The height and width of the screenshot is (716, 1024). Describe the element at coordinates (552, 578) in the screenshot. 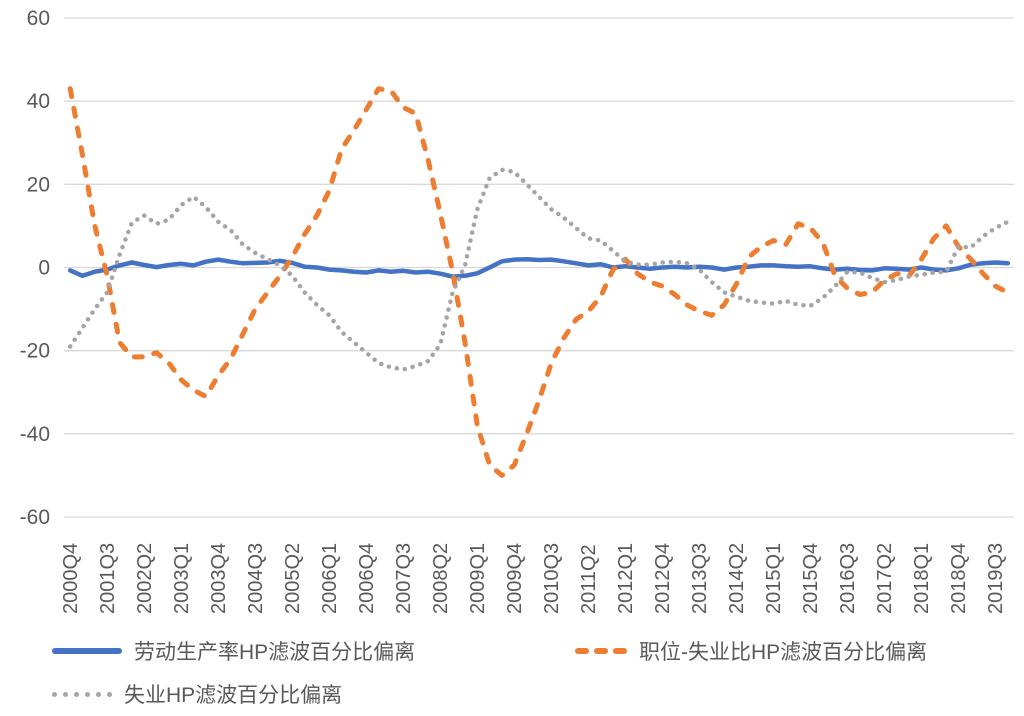

I see `x-axis-tick-label: 2010Q3` at that location.